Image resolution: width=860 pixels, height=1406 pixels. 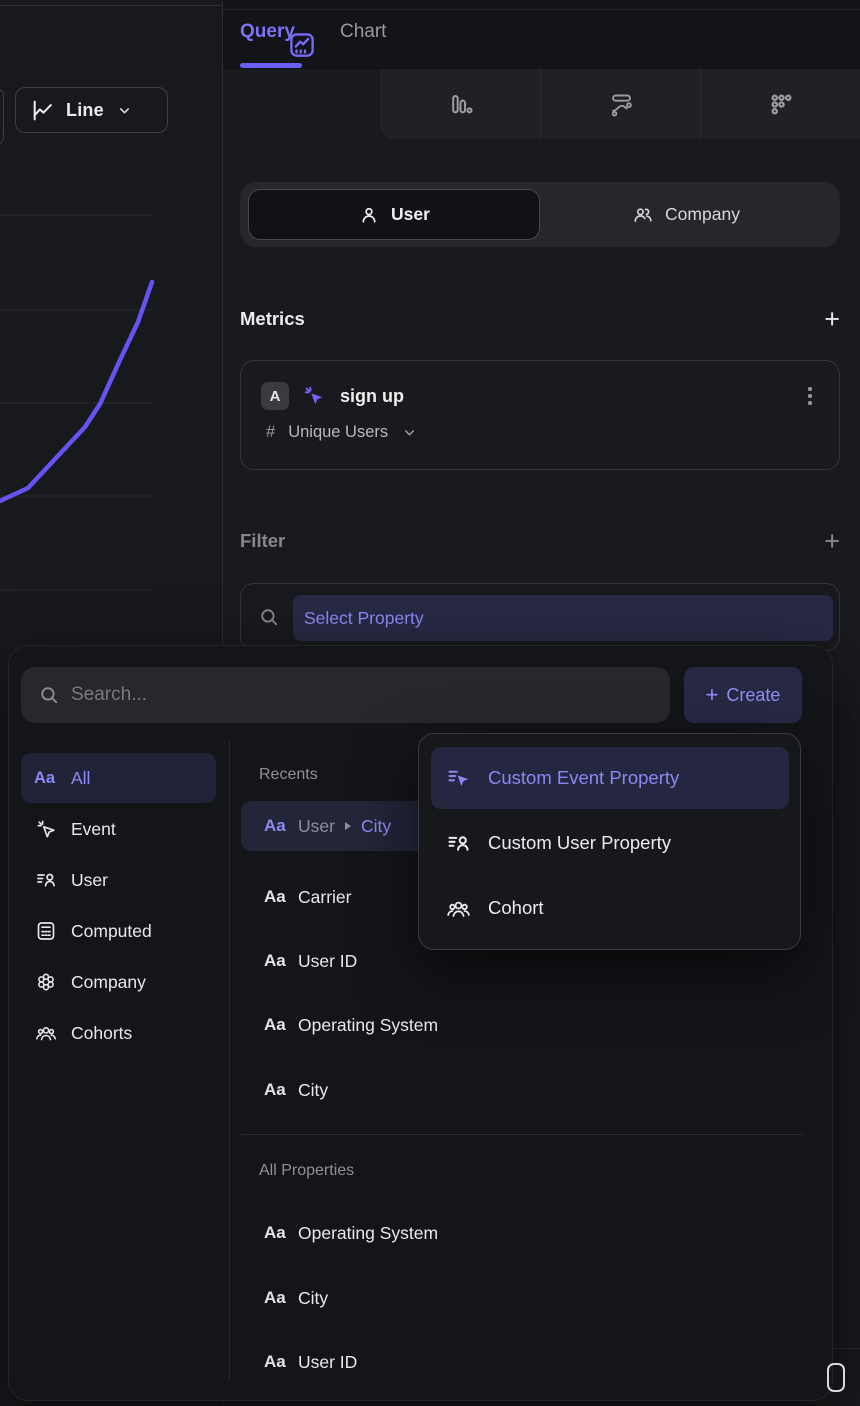 What do you see at coordinates (702, 214) in the screenshot?
I see `entity-tab-company-label: Company` at bounding box center [702, 214].